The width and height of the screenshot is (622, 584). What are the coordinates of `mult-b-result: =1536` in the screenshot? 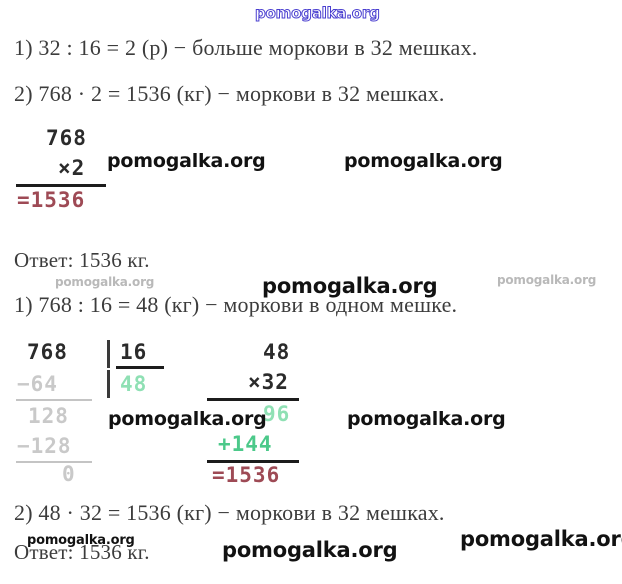 It's located at (246, 475).